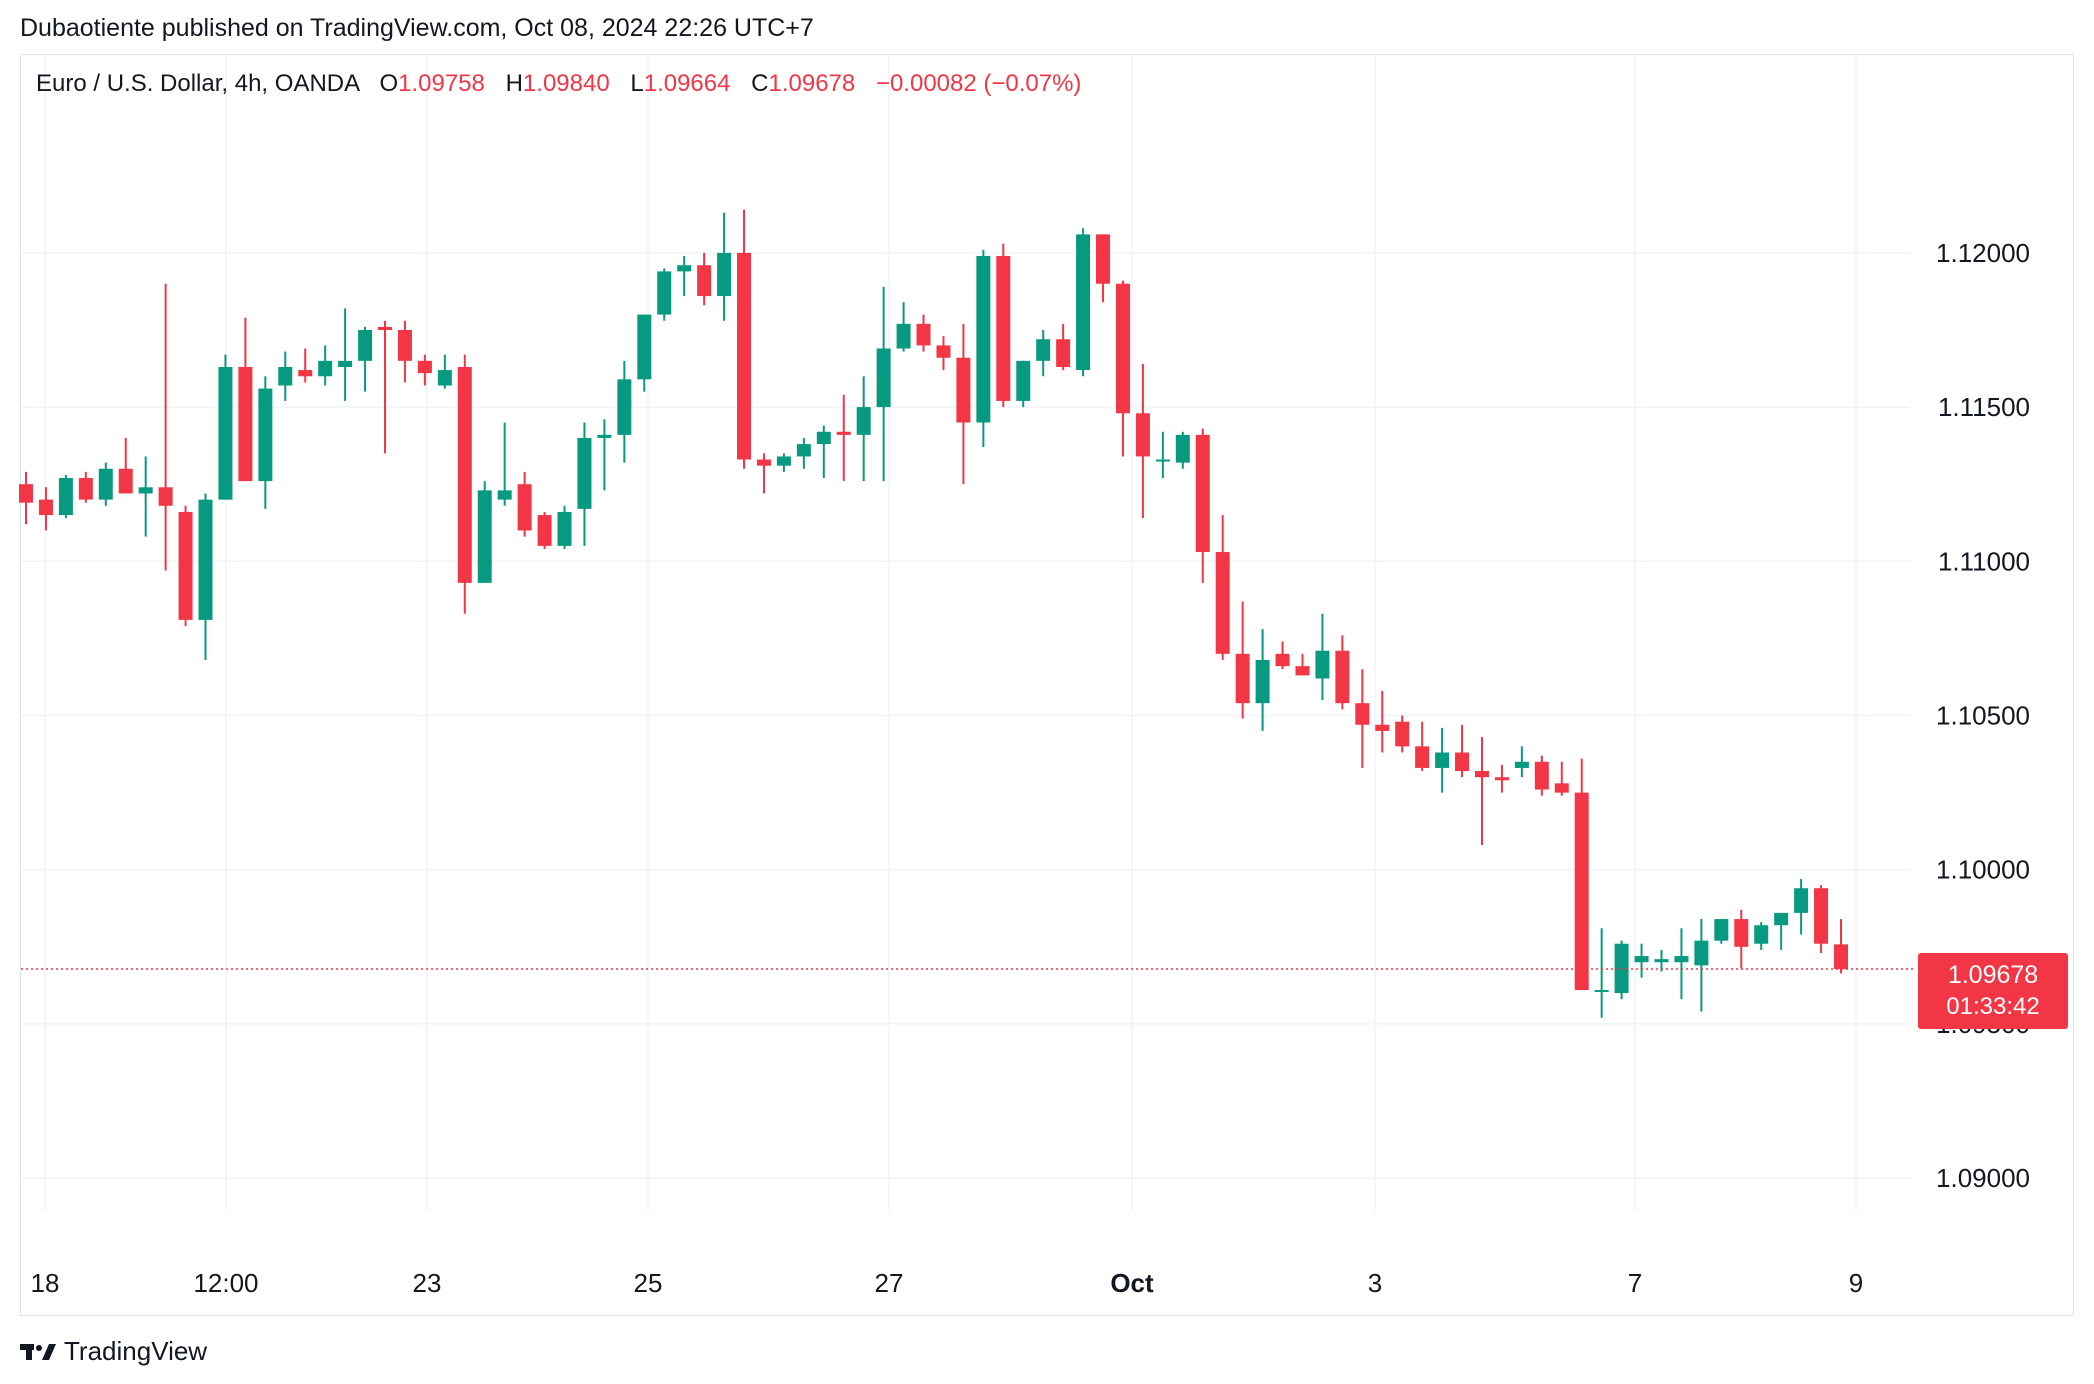 This screenshot has width=2094, height=1384. I want to click on change-value: −0.00082 (−0.07%), so click(978, 83).